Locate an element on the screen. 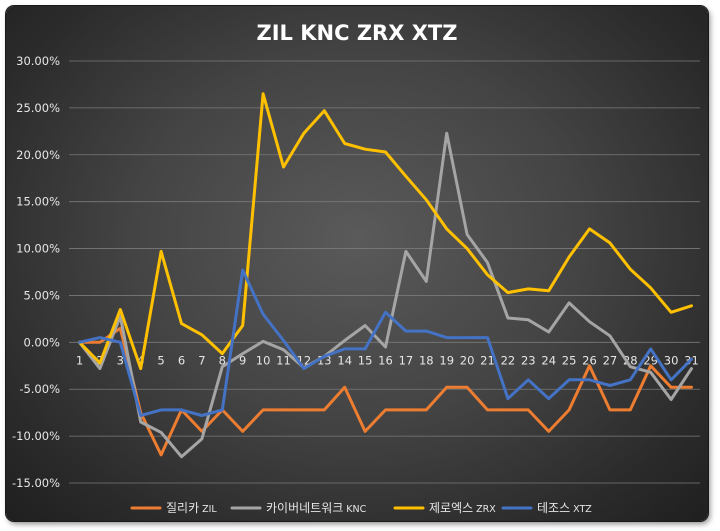 This screenshot has width=720, height=531. x-tick-label: 22 is located at coordinates (508, 360).